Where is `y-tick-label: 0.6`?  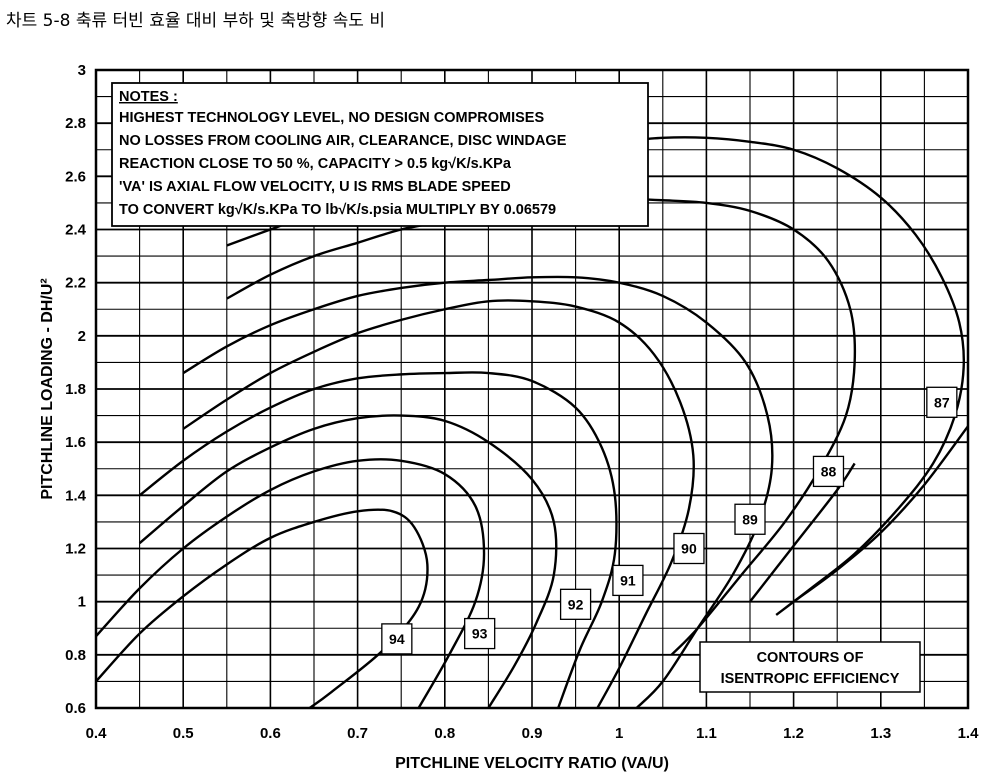
y-tick-label: 0.6 is located at coordinates (75, 708).